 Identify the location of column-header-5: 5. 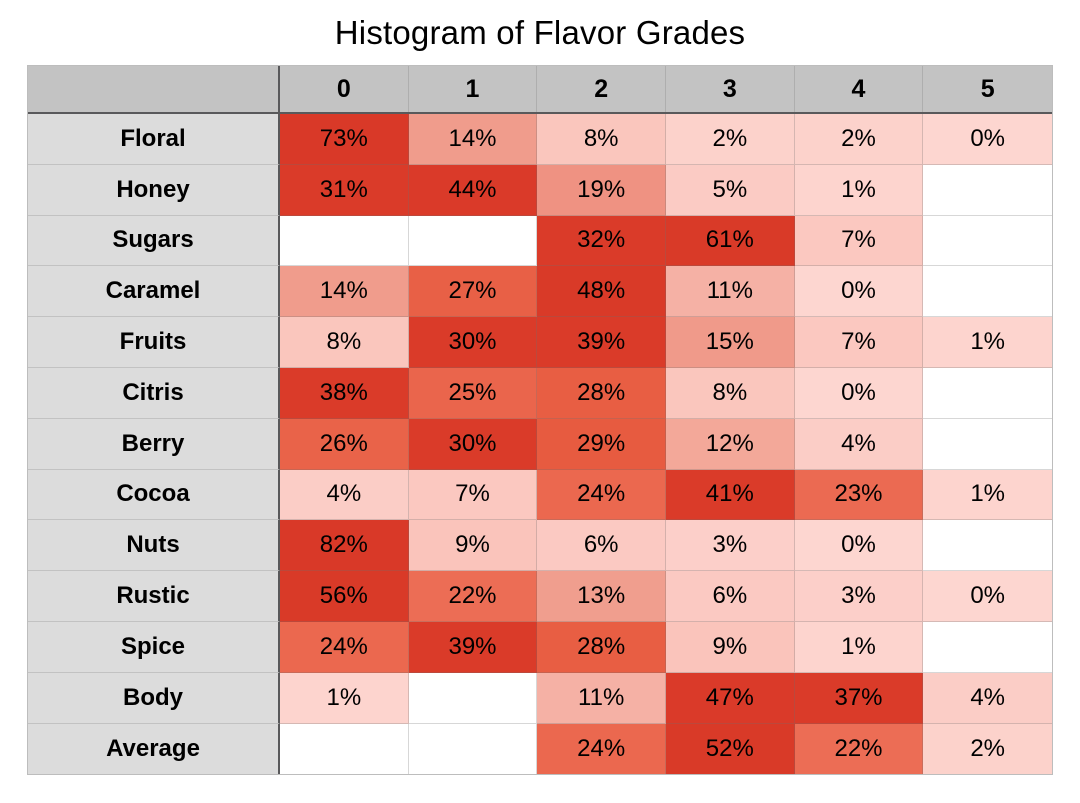
(987, 88).